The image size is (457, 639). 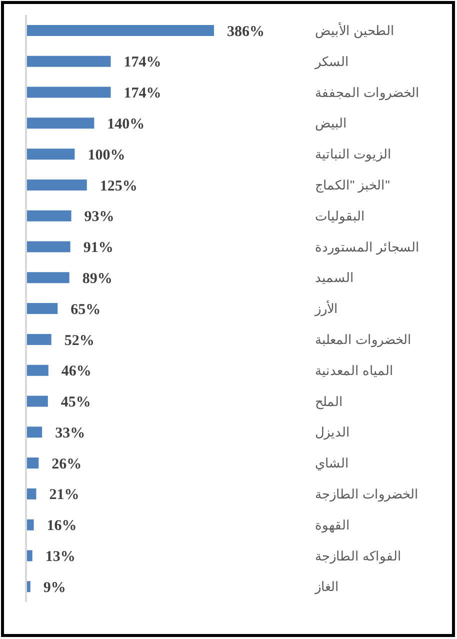 What do you see at coordinates (119, 186) in the screenshot?
I see `data-label: 125%` at bounding box center [119, 186].